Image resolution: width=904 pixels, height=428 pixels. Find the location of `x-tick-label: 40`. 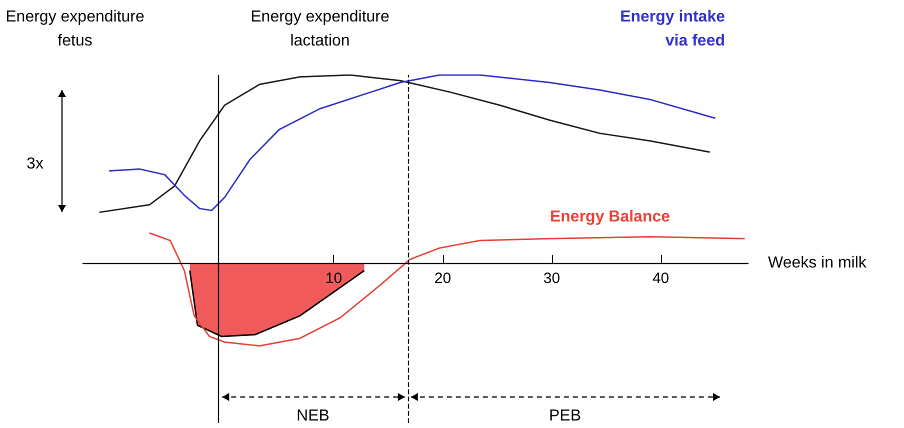

x-tick-label: 40 is located at coordinates (661, 278).